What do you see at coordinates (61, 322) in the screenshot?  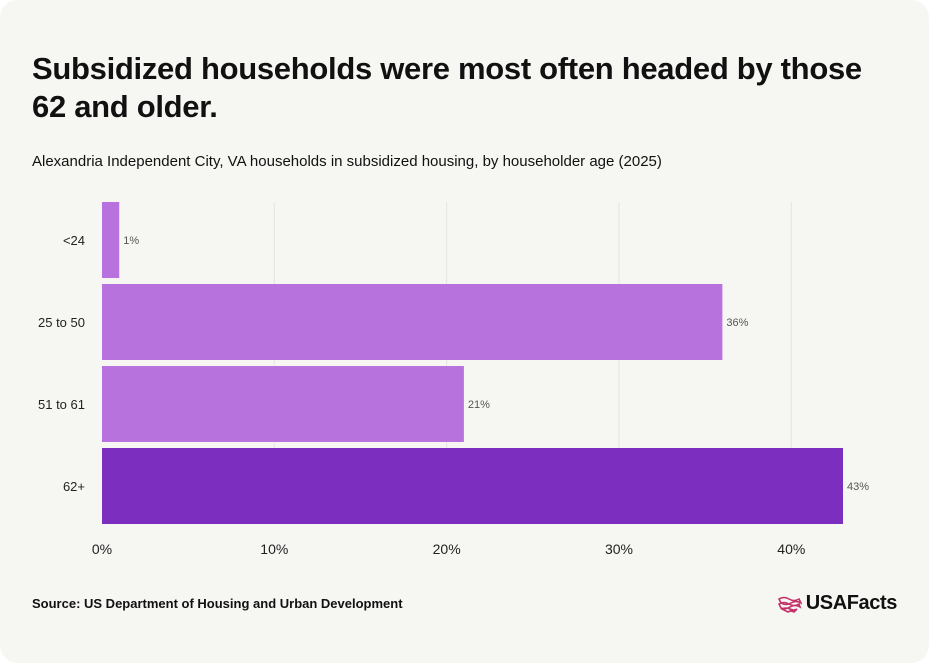 I see `category-label: 25 to 50` at bounding box center [61, 322].